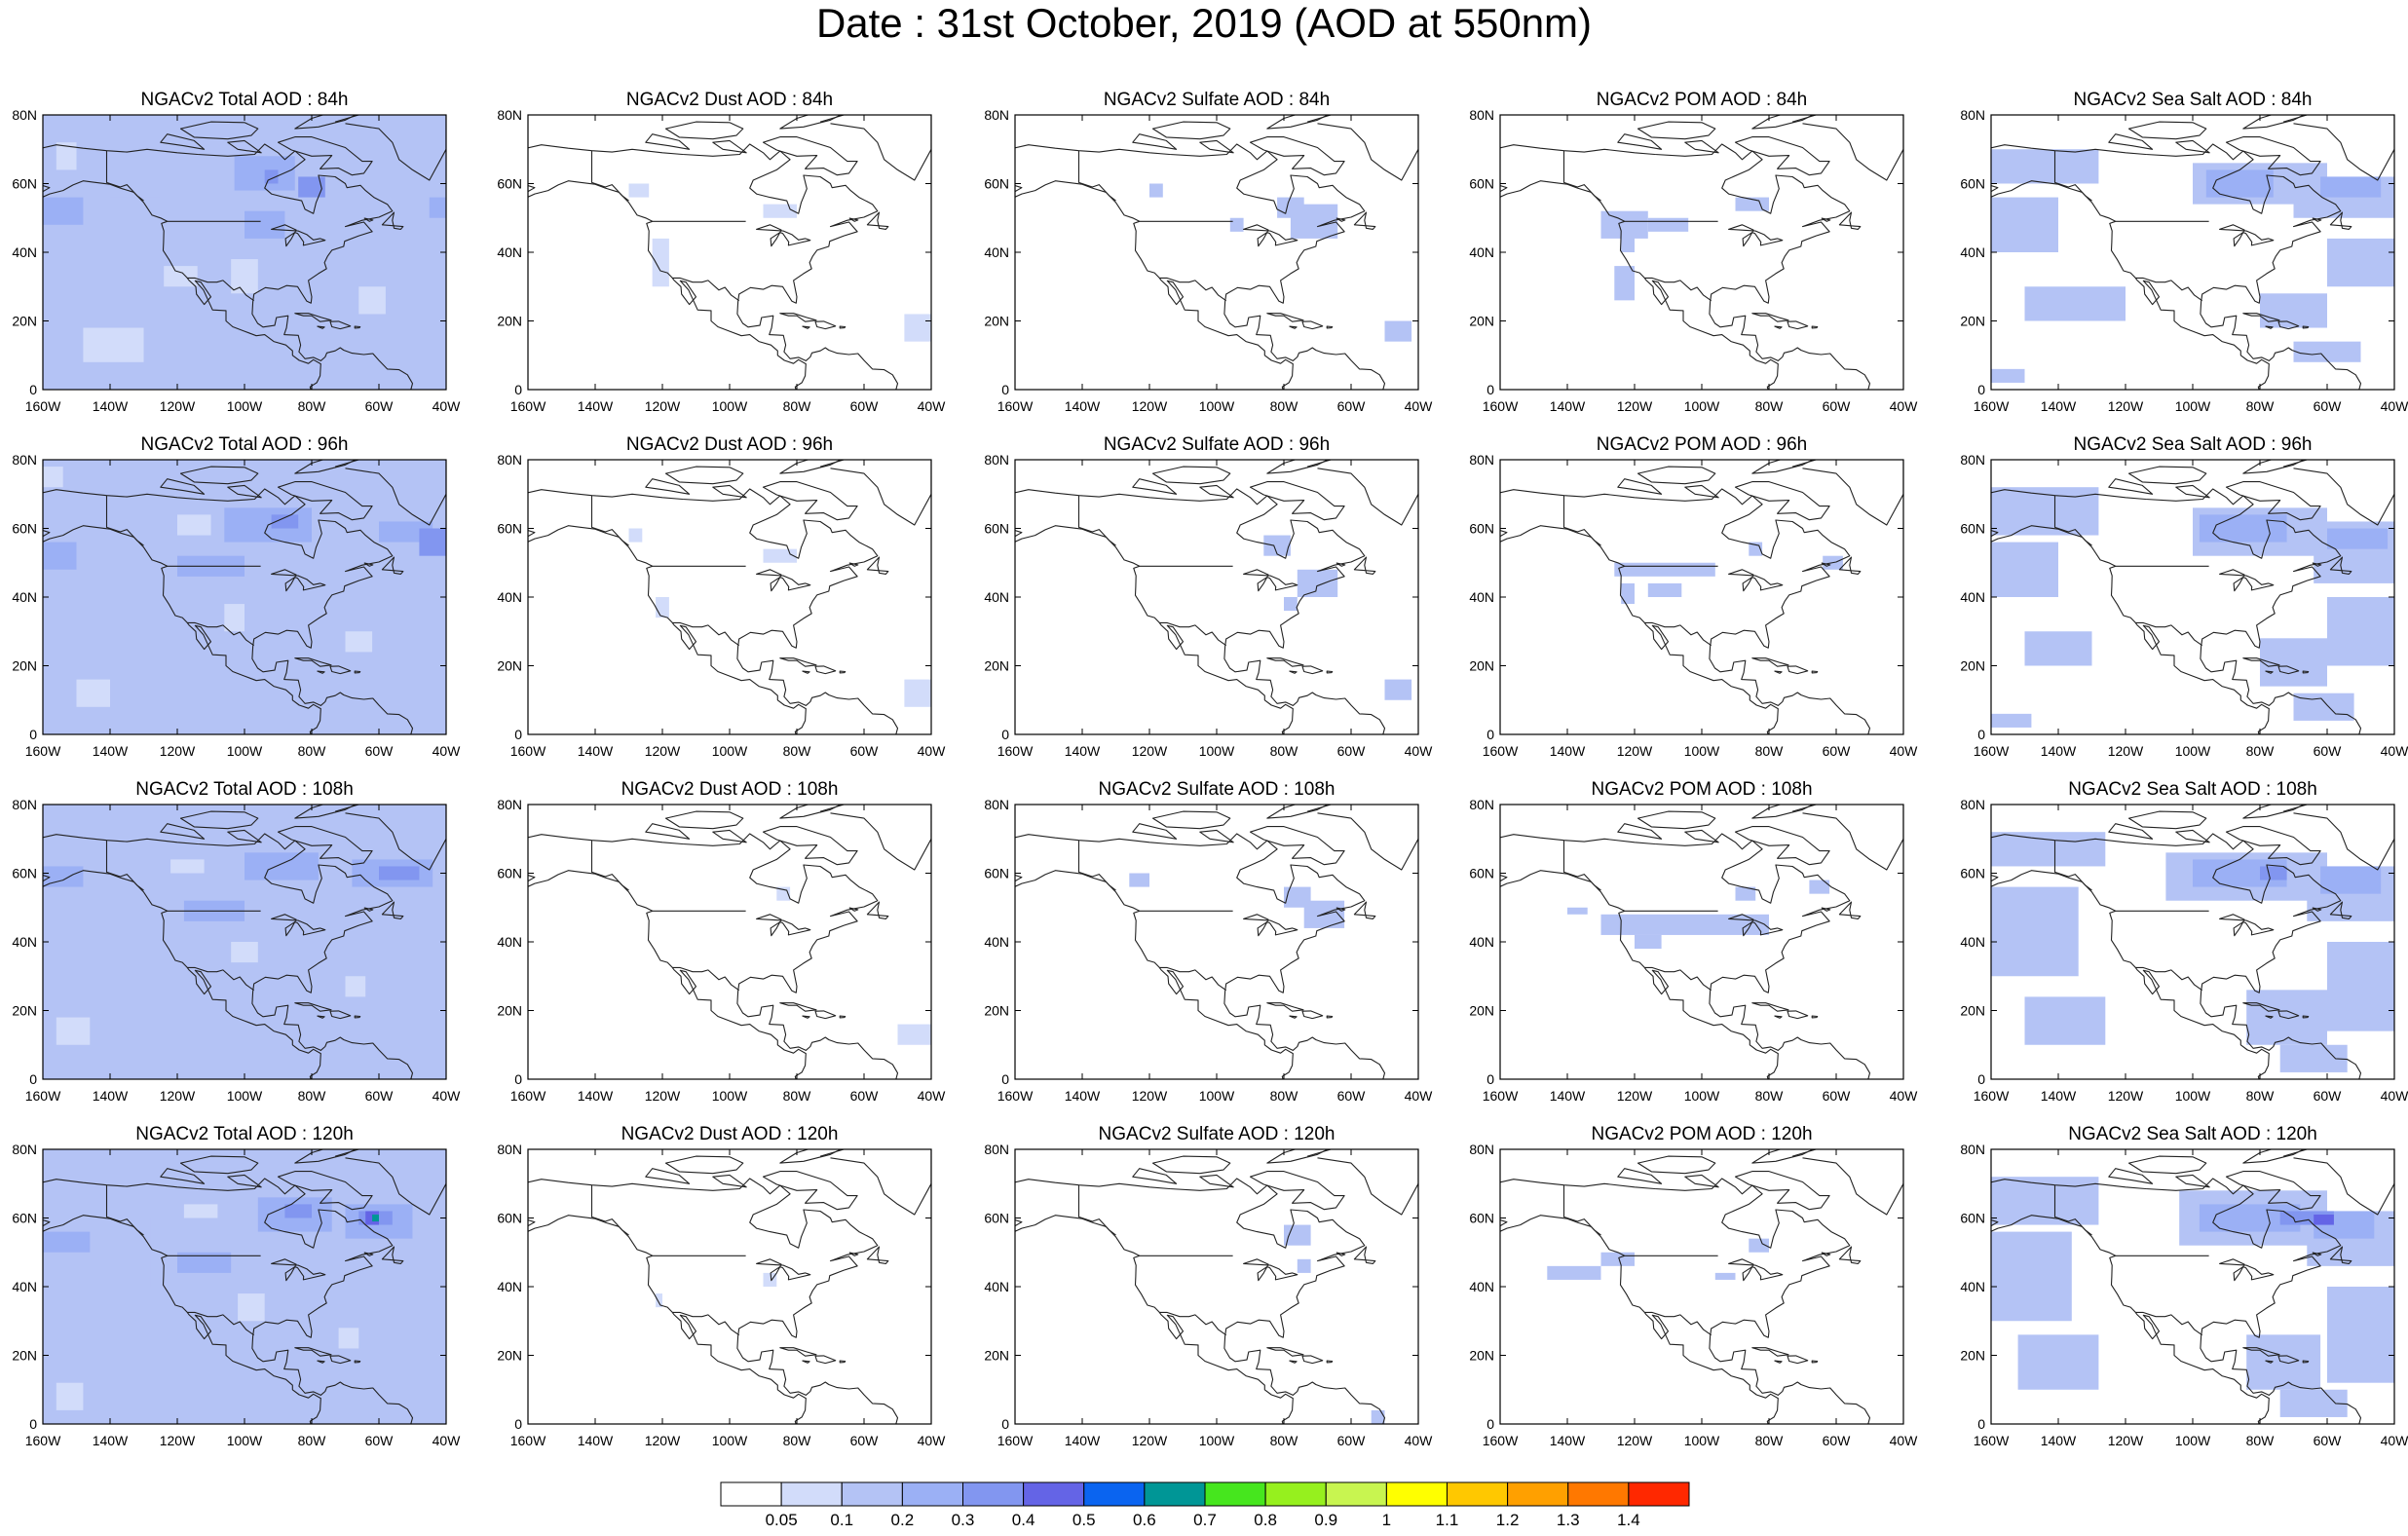 The height and width of the screenshot is (1536, 2408). I want to click on colorbar-label: 0.3, so click(963, 1520).